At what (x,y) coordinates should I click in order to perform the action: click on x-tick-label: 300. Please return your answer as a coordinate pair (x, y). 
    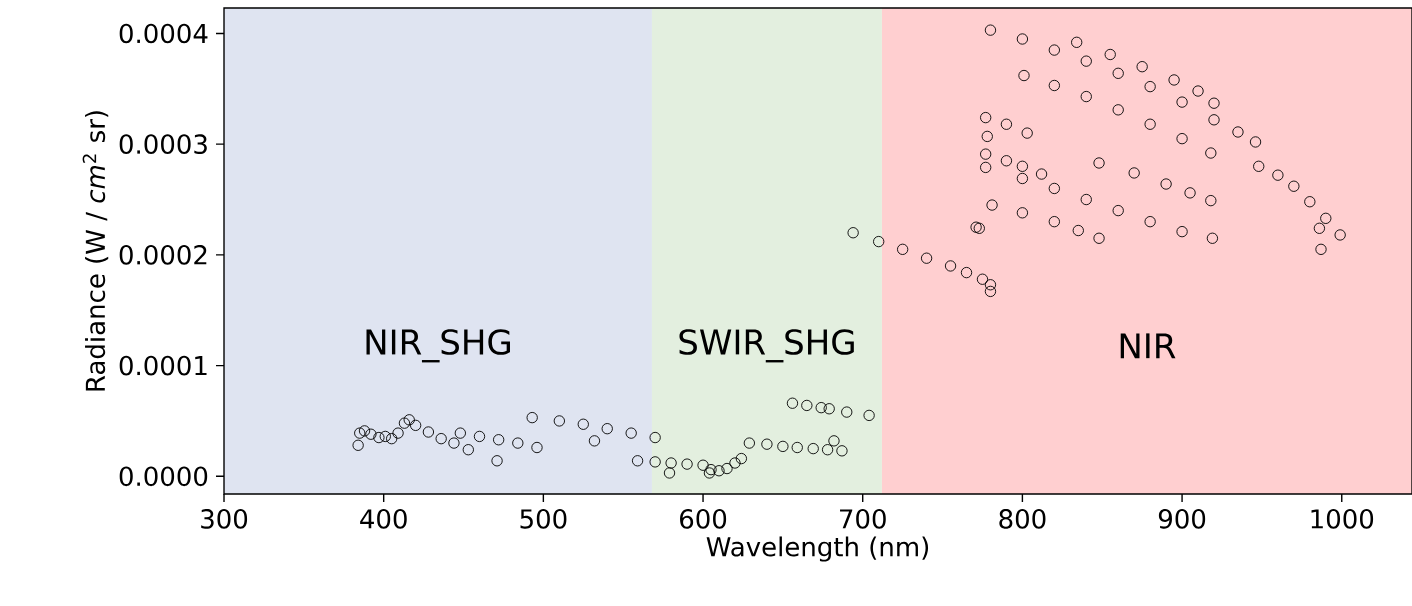
    Looking at the image, I should click on (224, 519).